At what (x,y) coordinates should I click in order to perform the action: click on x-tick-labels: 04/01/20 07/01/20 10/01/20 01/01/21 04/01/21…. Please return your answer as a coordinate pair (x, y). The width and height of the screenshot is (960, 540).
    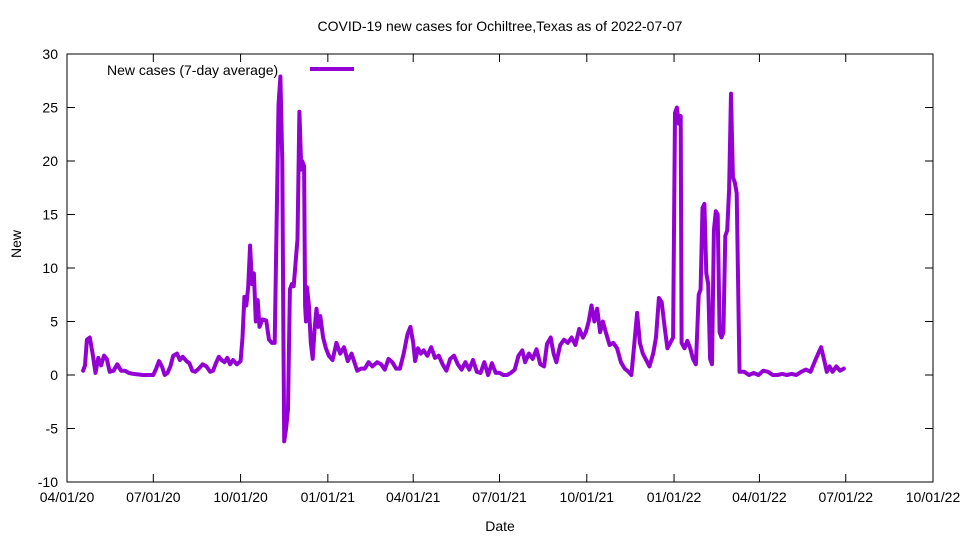
    Looking at the image, I should click on (500, 497).